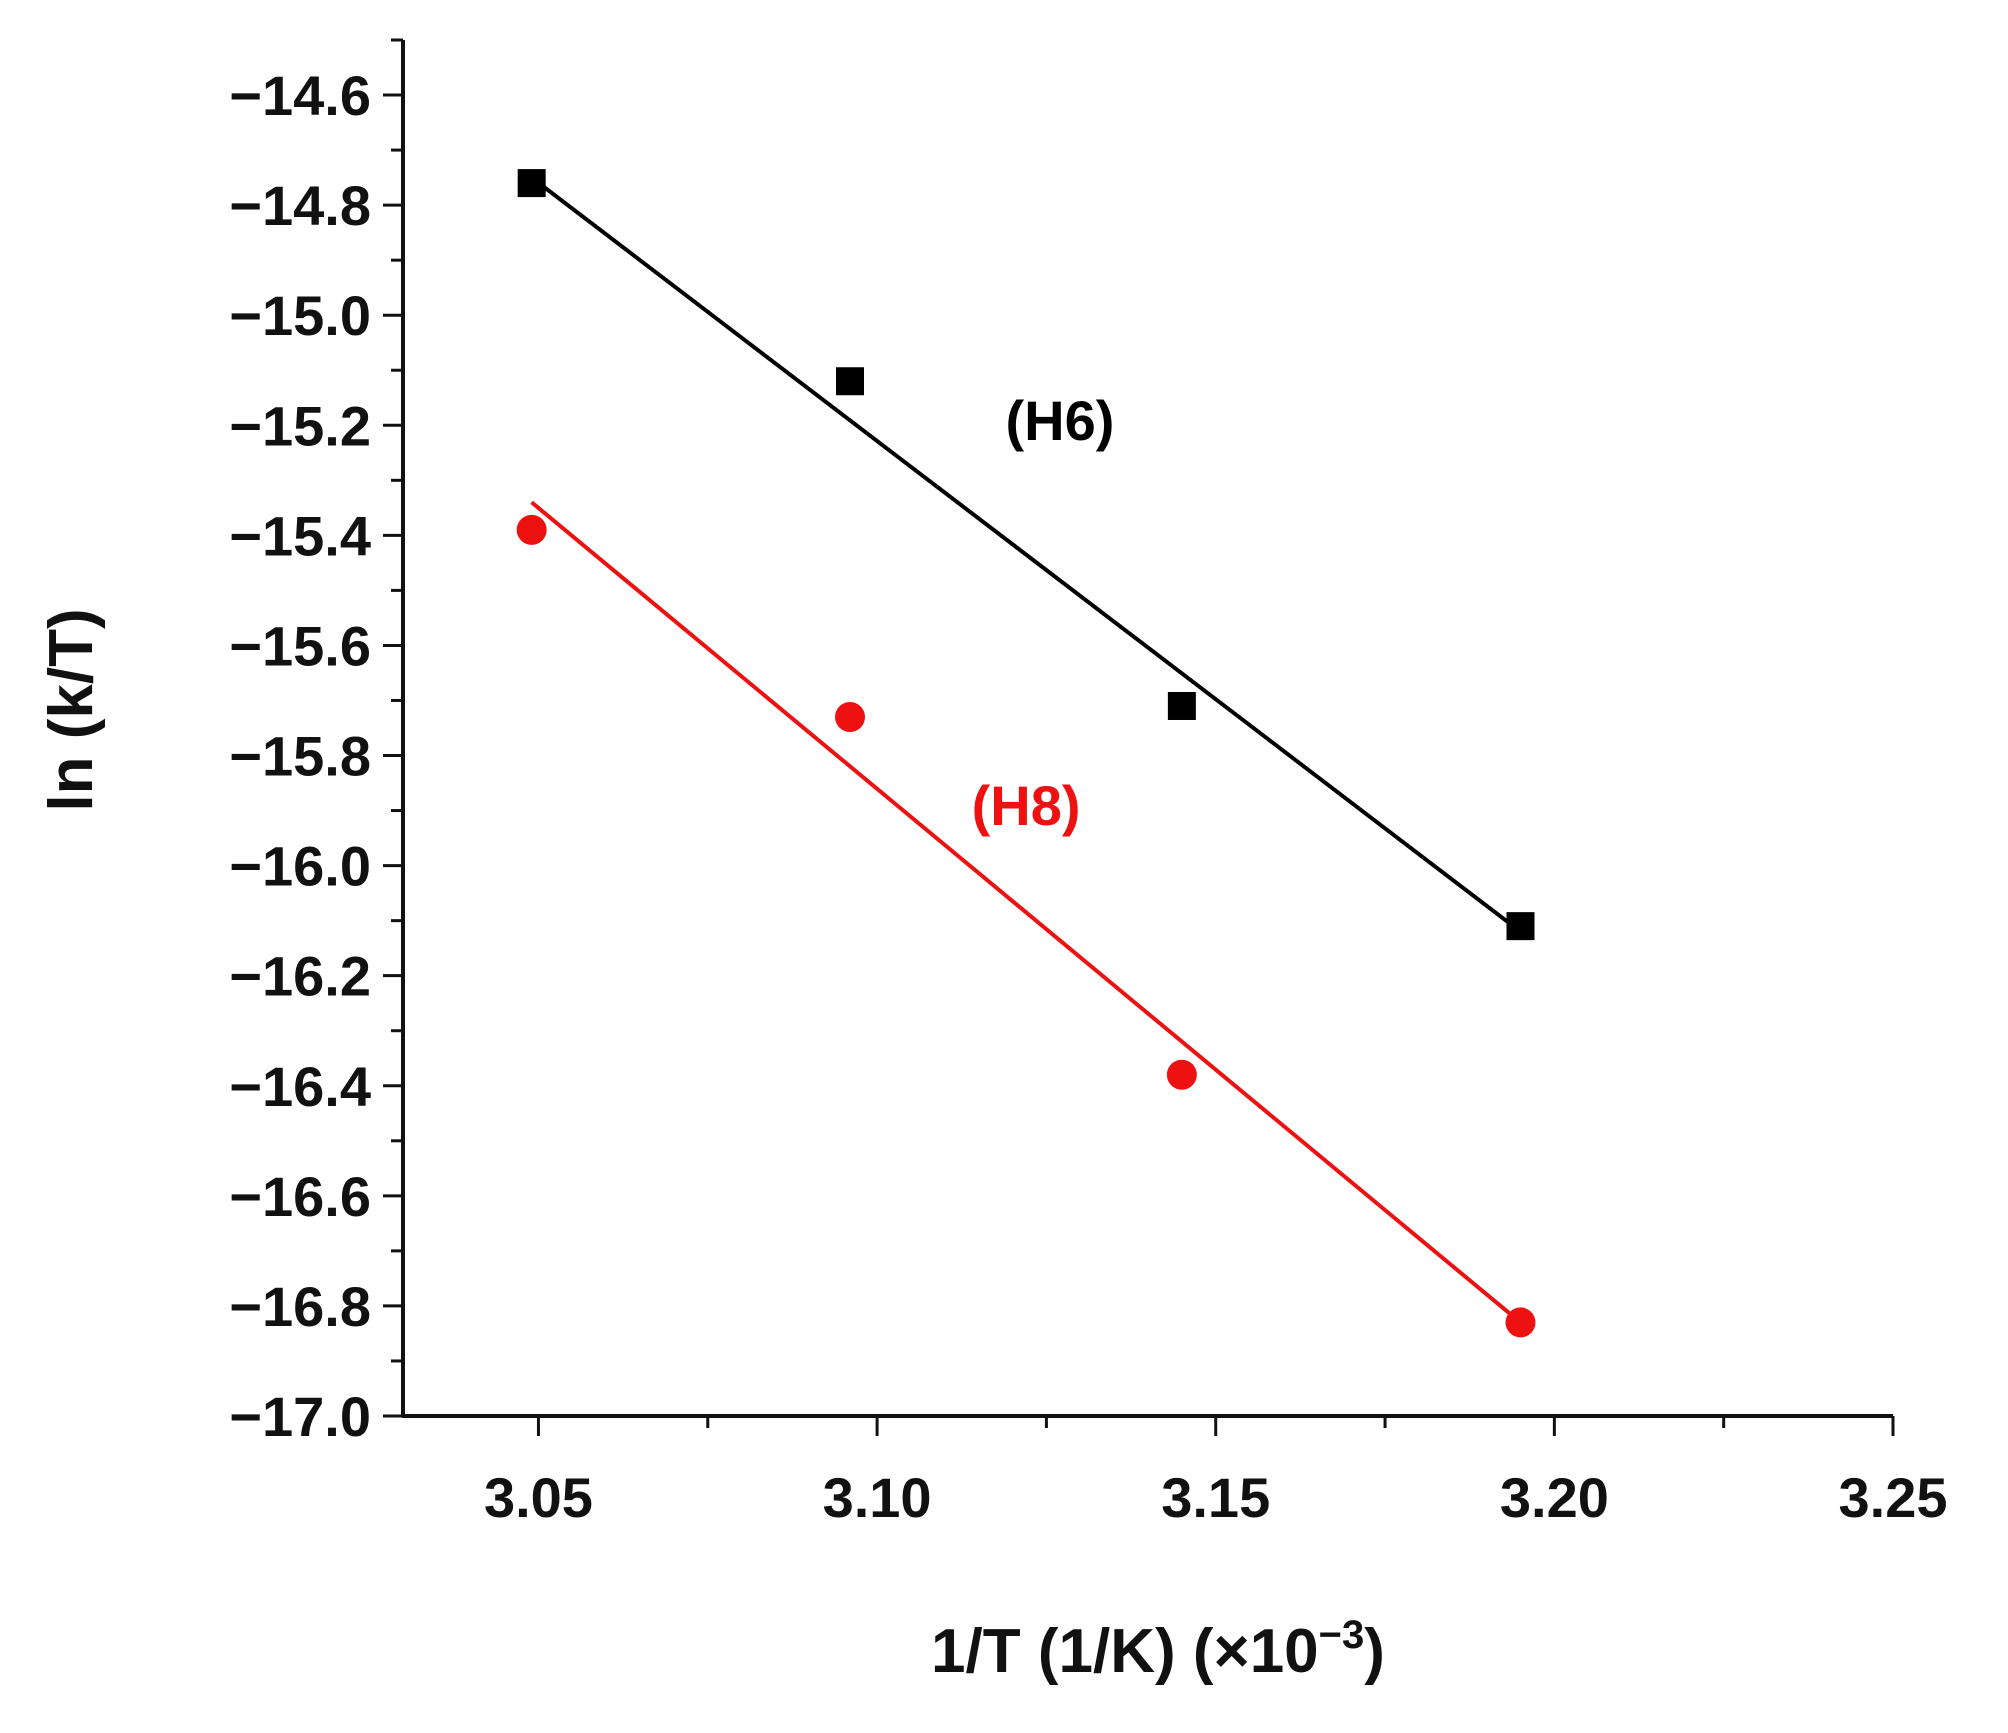  Describe the element at coordinates (300, 315) in the screenshot. I see `y-tick-label: −15.0` at that location.